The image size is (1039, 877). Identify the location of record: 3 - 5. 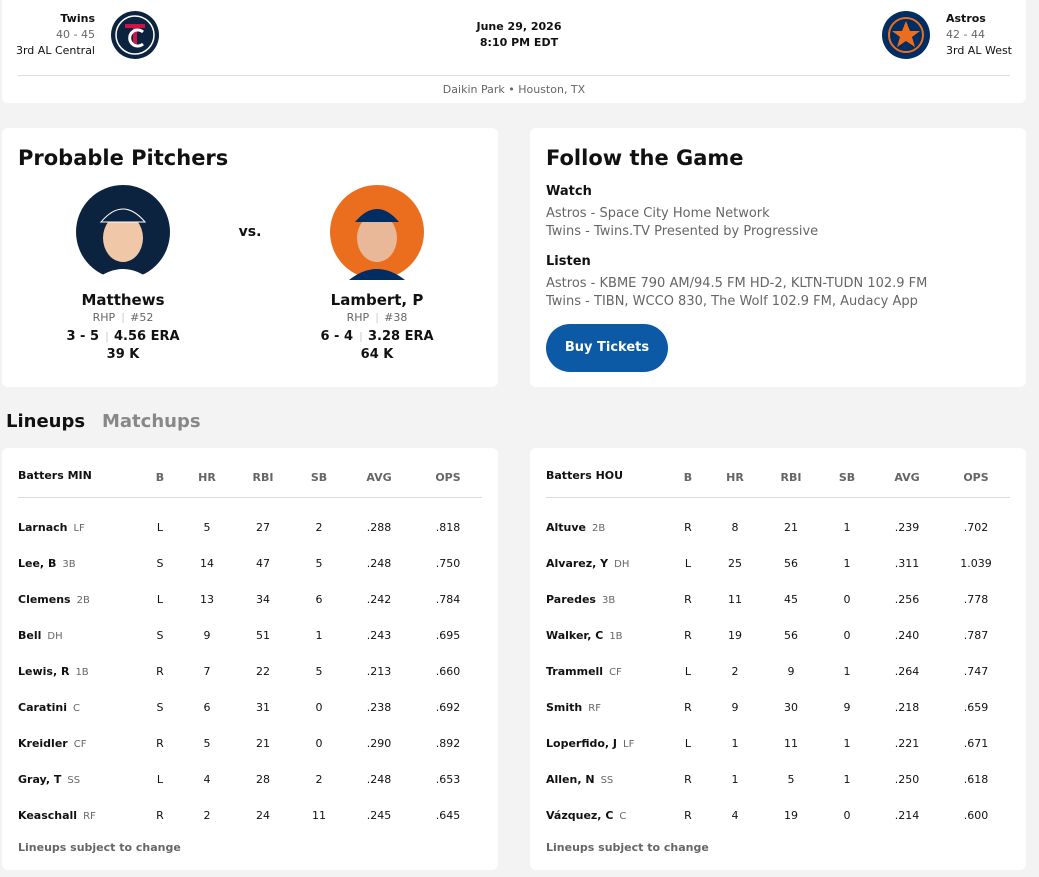
(82, 336).